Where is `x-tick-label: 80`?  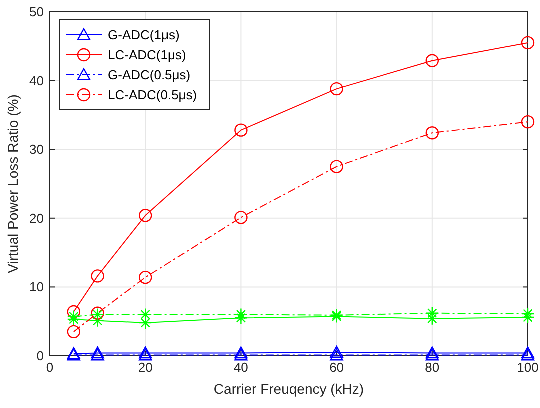 x-tick-label: 80 is located at coordinates (432, 367).